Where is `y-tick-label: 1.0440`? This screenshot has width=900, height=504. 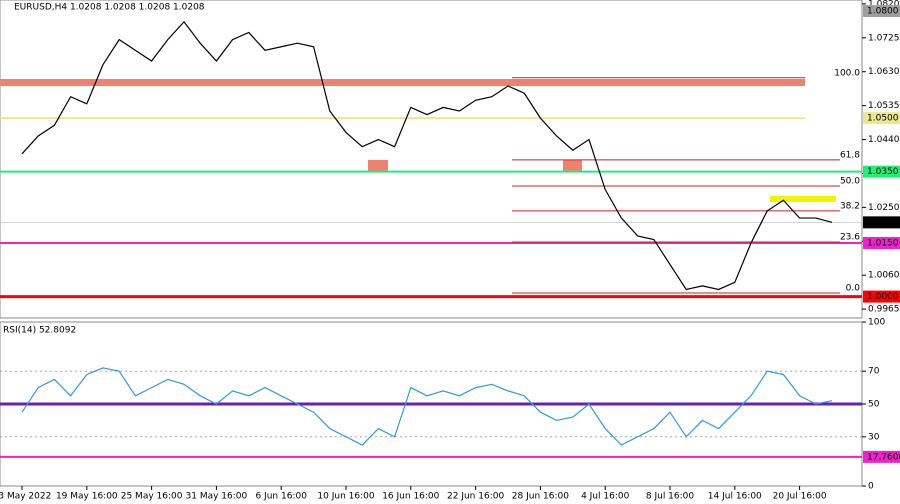 y-tick-label: 1.0440 is located at coordinates (884, 140).